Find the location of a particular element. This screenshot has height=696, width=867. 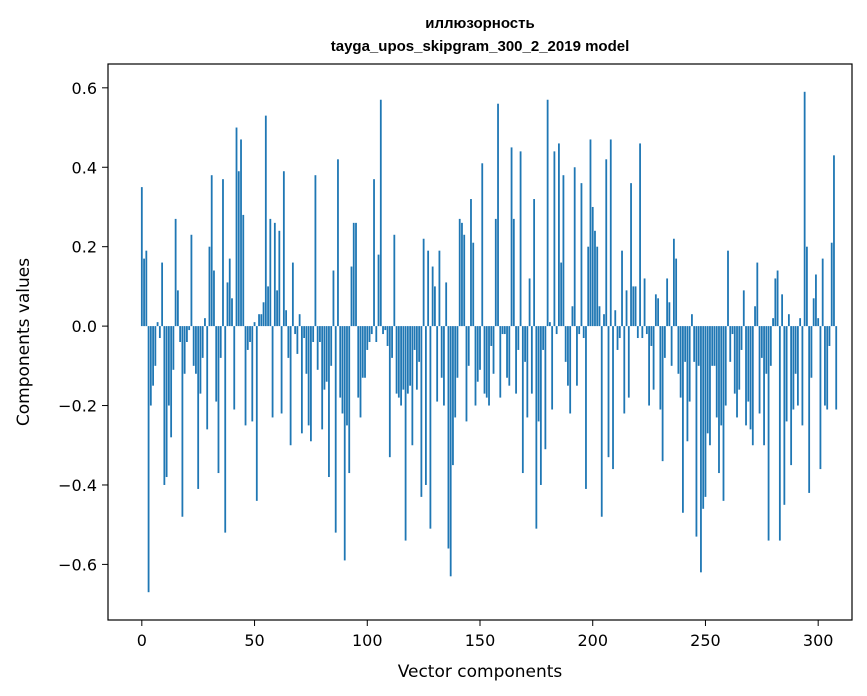

y-tick-label: −0.6 is located at coordinates (77, 564).